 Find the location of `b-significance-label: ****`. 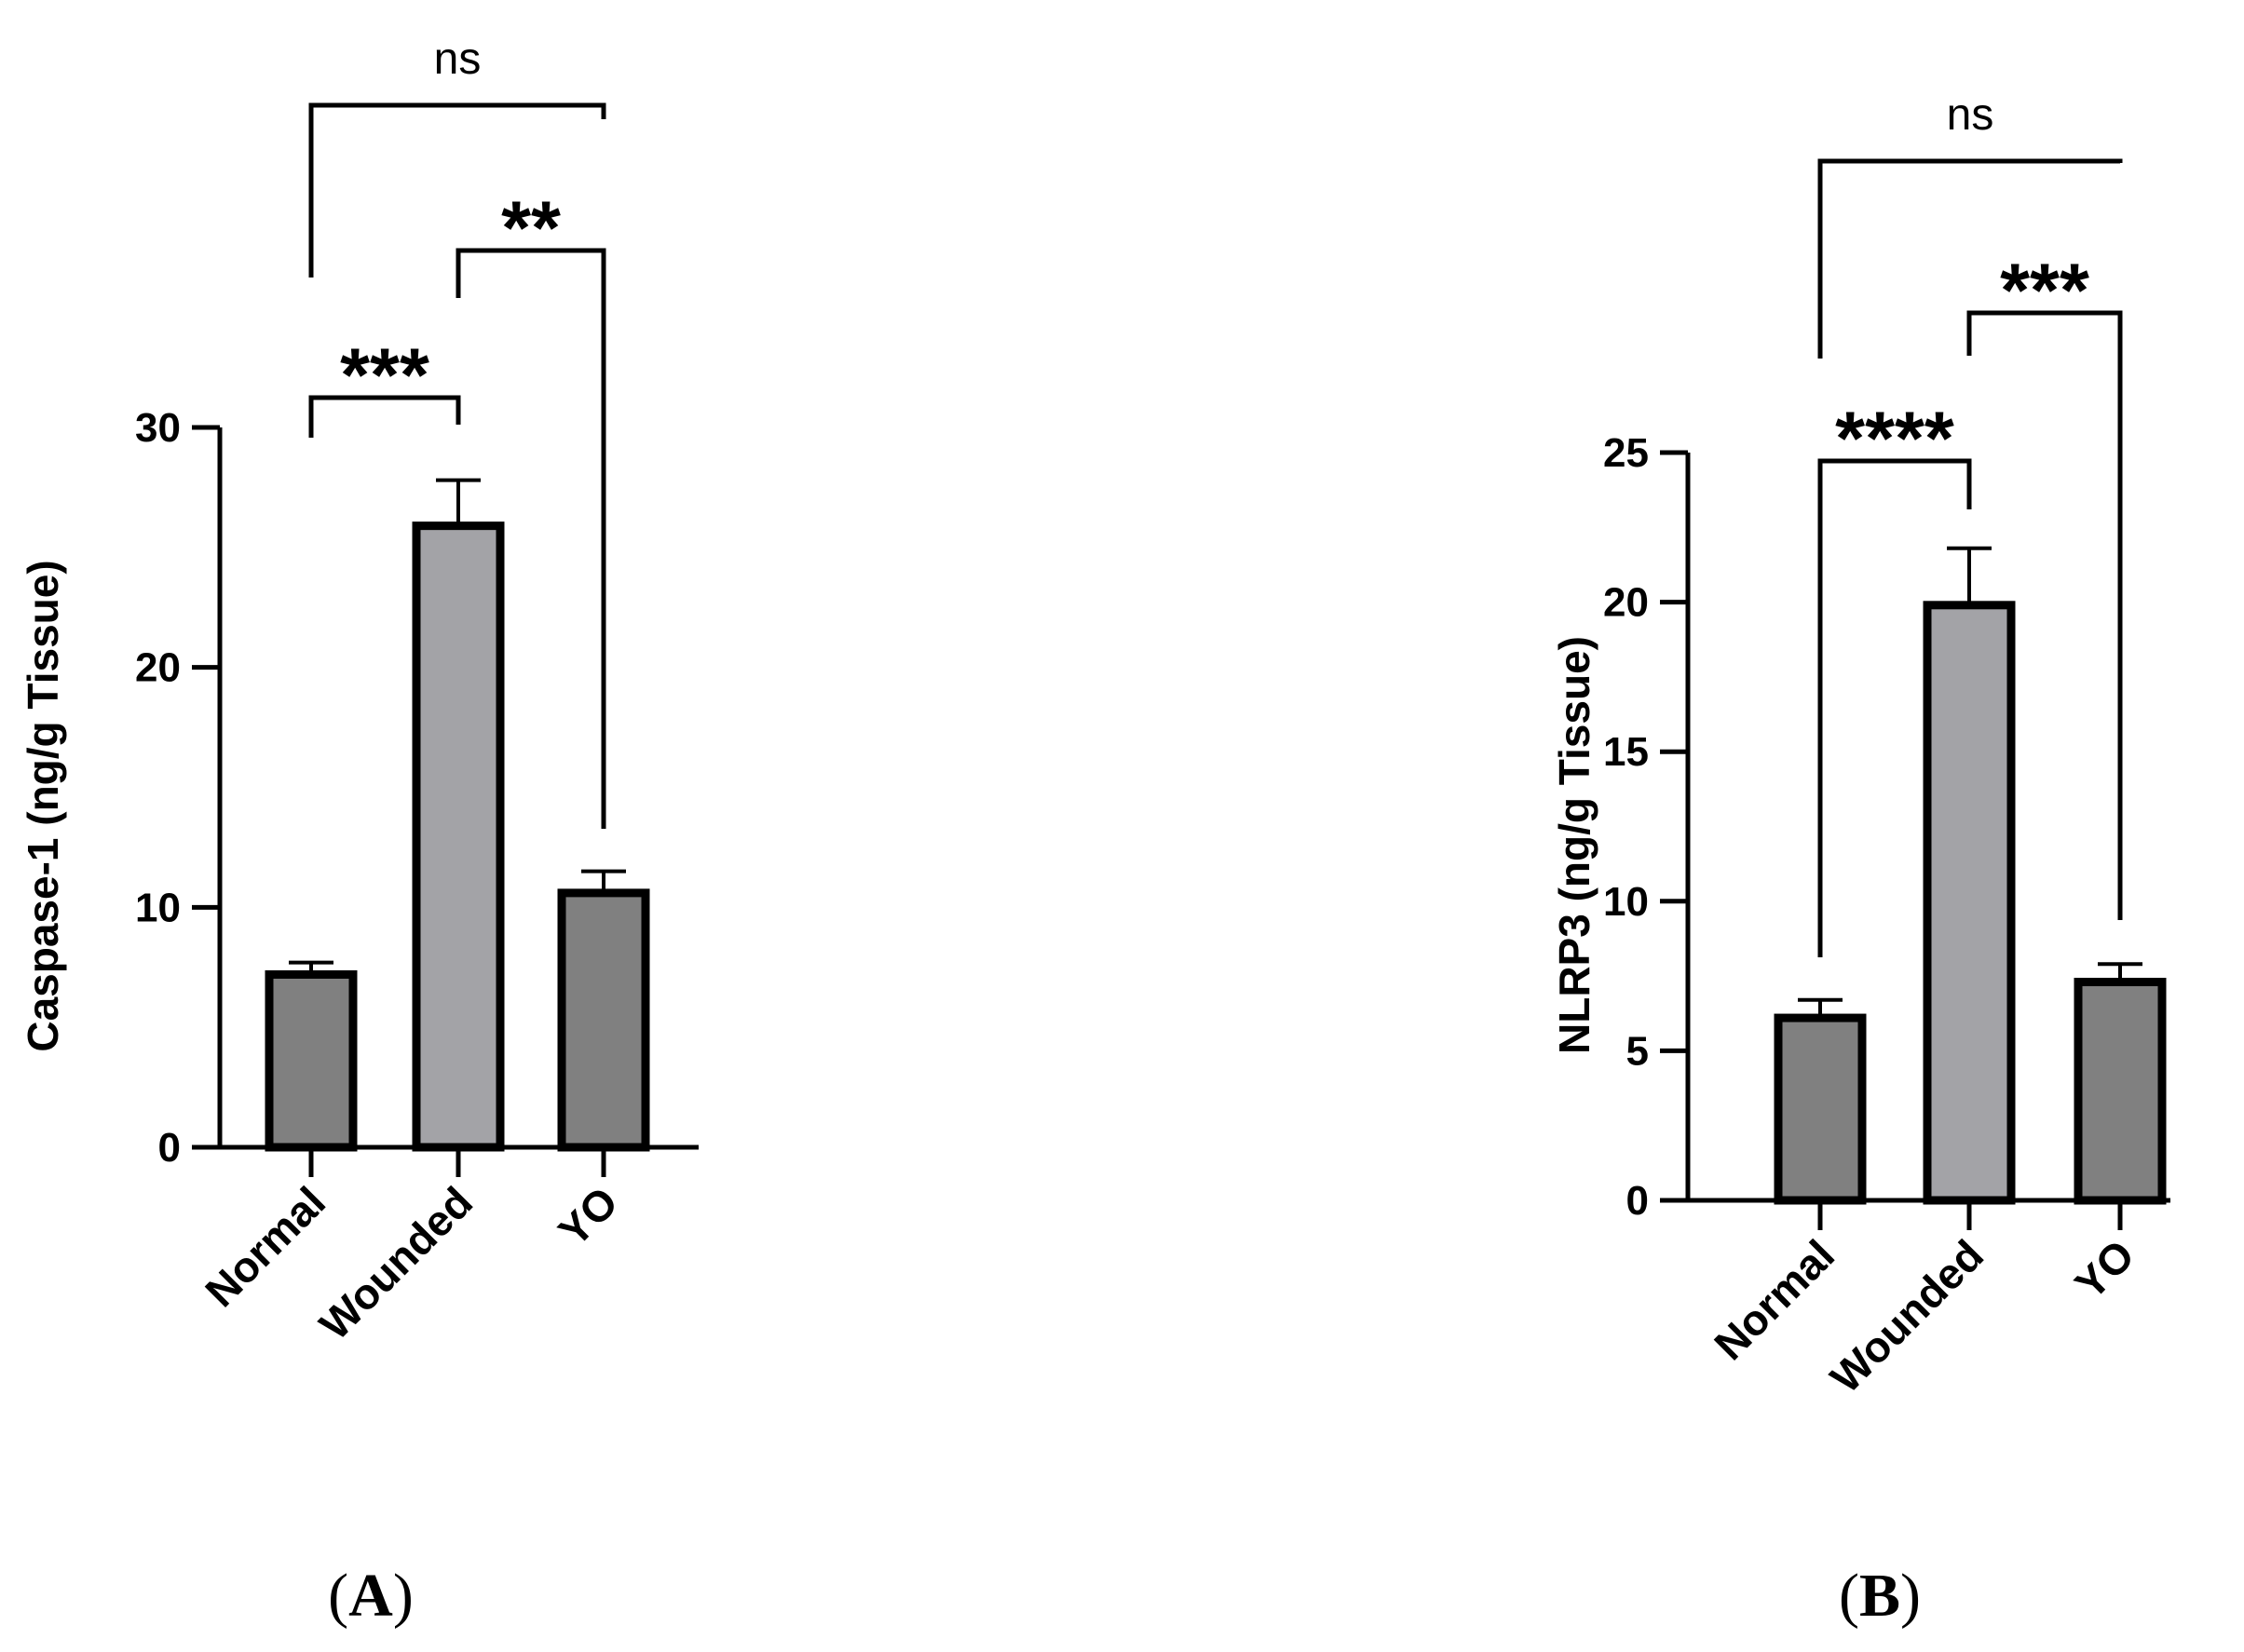

b-significance-label: **** is located at coordinates (1894, 439).